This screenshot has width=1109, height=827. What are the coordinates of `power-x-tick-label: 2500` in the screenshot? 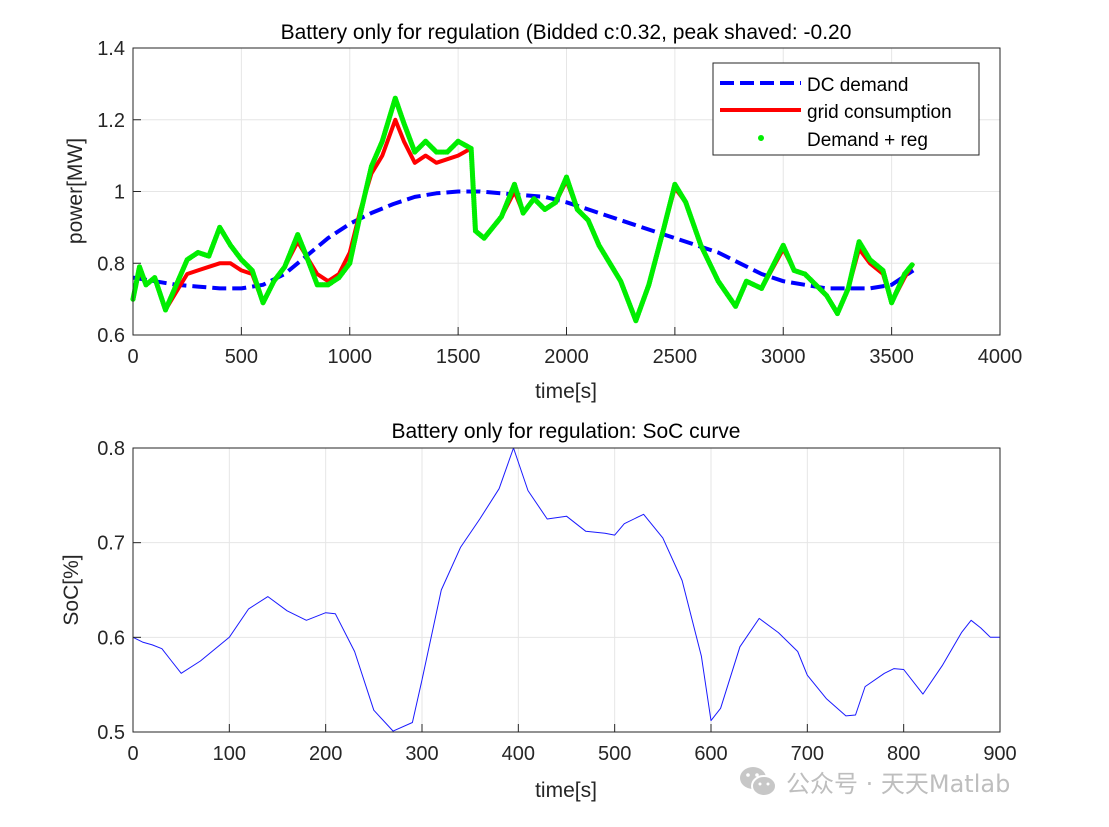 It's located at (675, 357).